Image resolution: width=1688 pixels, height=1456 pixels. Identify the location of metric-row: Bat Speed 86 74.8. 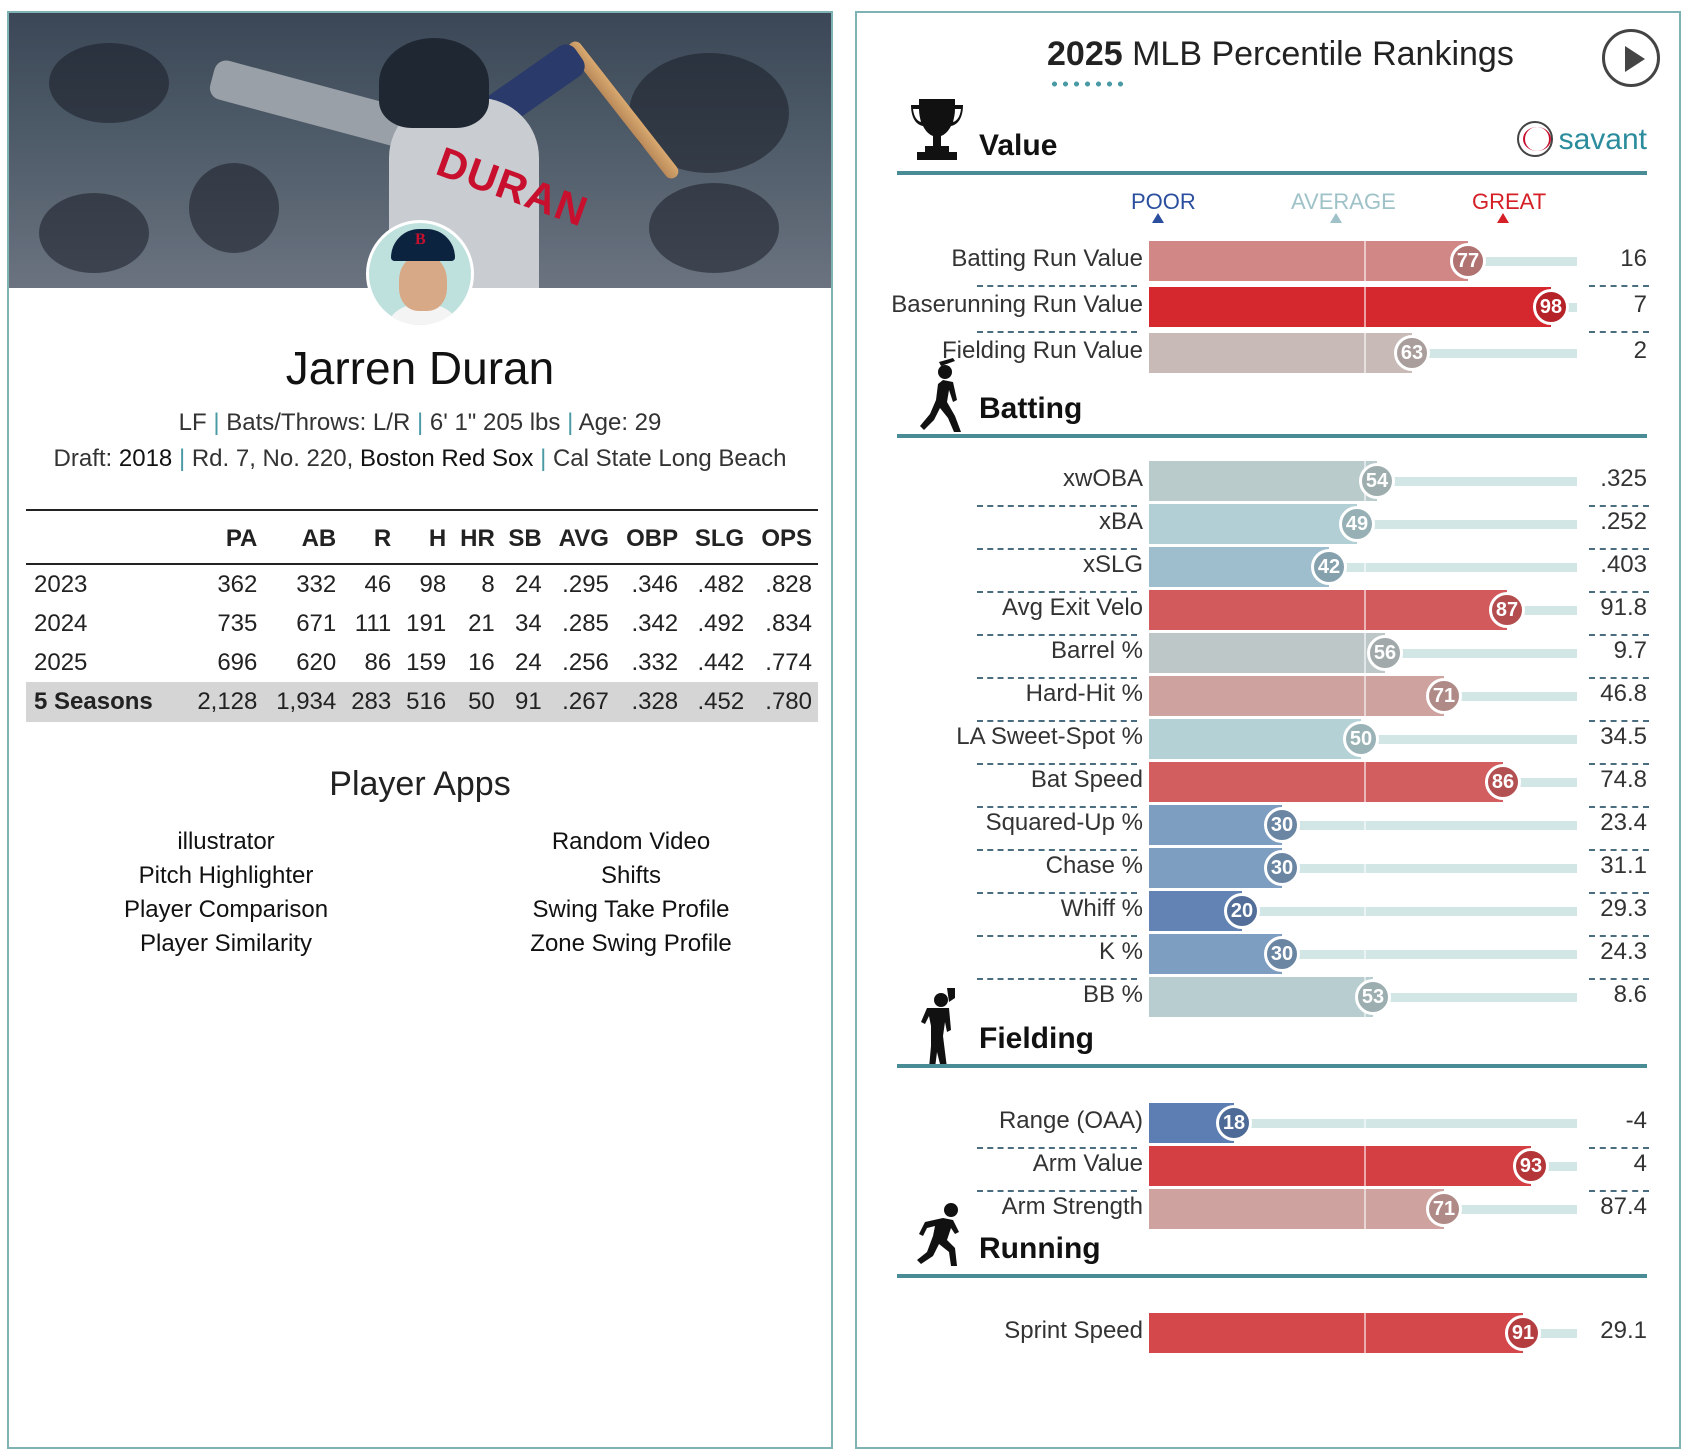
(1270, 785).